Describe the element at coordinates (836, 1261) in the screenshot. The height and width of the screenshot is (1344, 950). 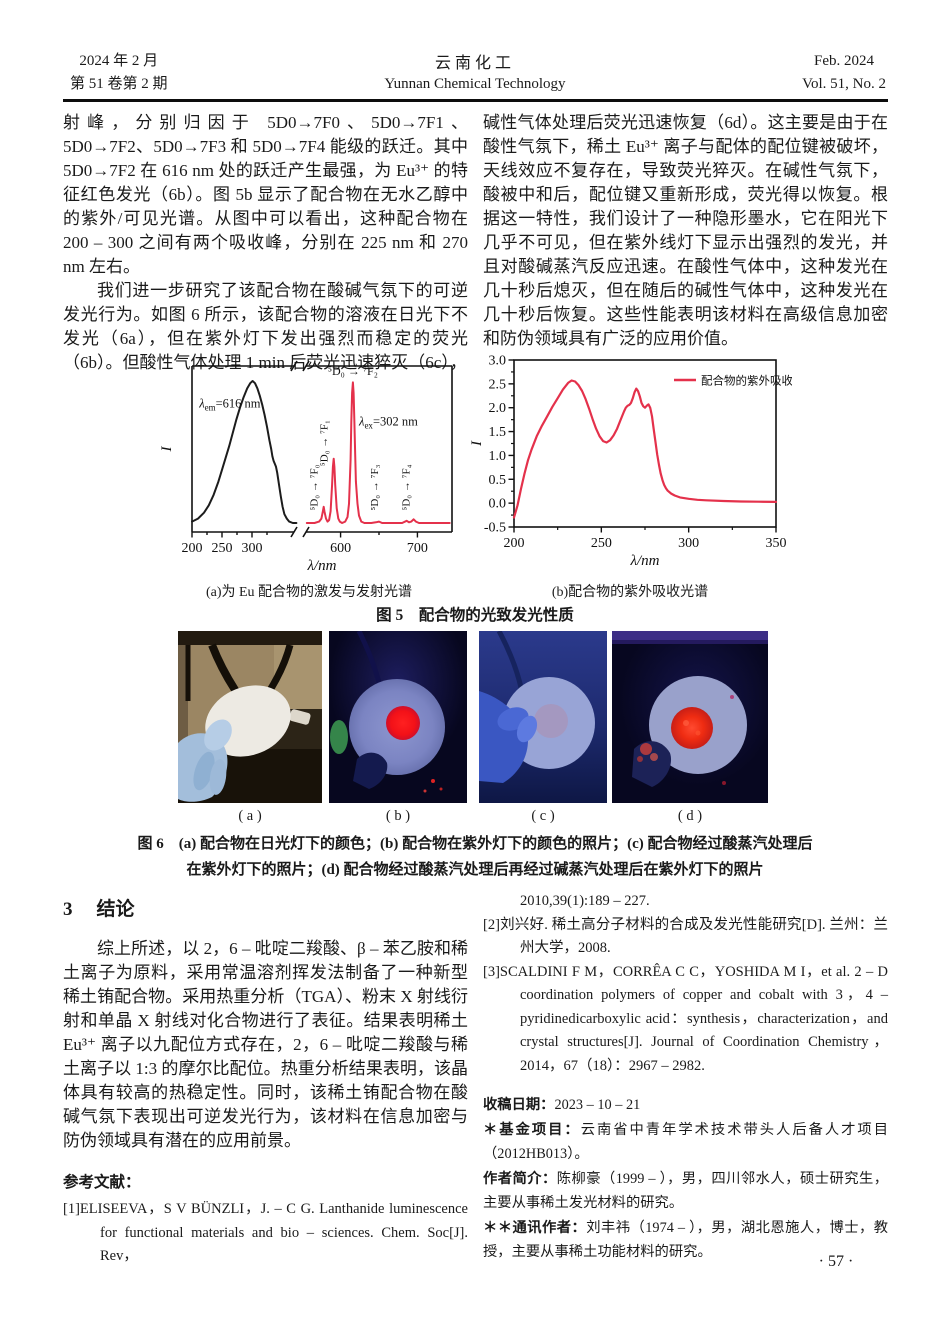
I see `page-number: · 57 ·` at that location.